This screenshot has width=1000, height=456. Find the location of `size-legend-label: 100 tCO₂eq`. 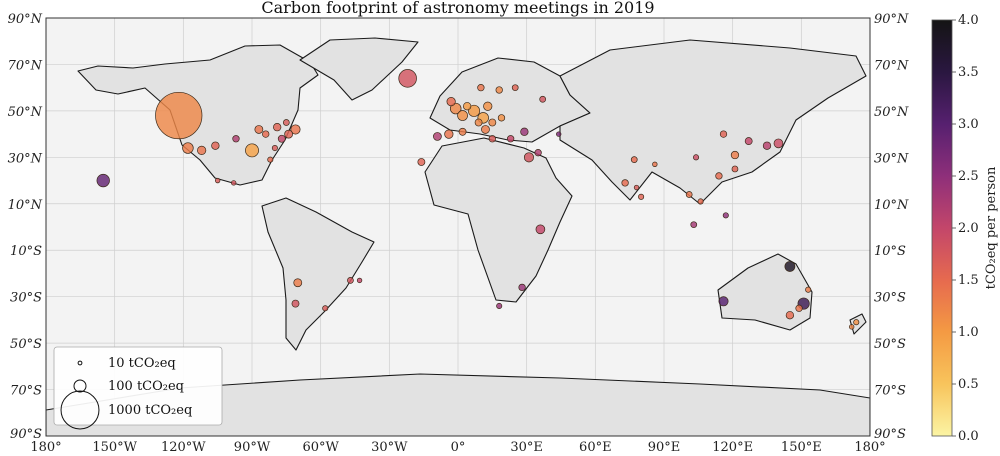

size-legend-label: 100 tCO₂eq is located at coordinates (146, 386).